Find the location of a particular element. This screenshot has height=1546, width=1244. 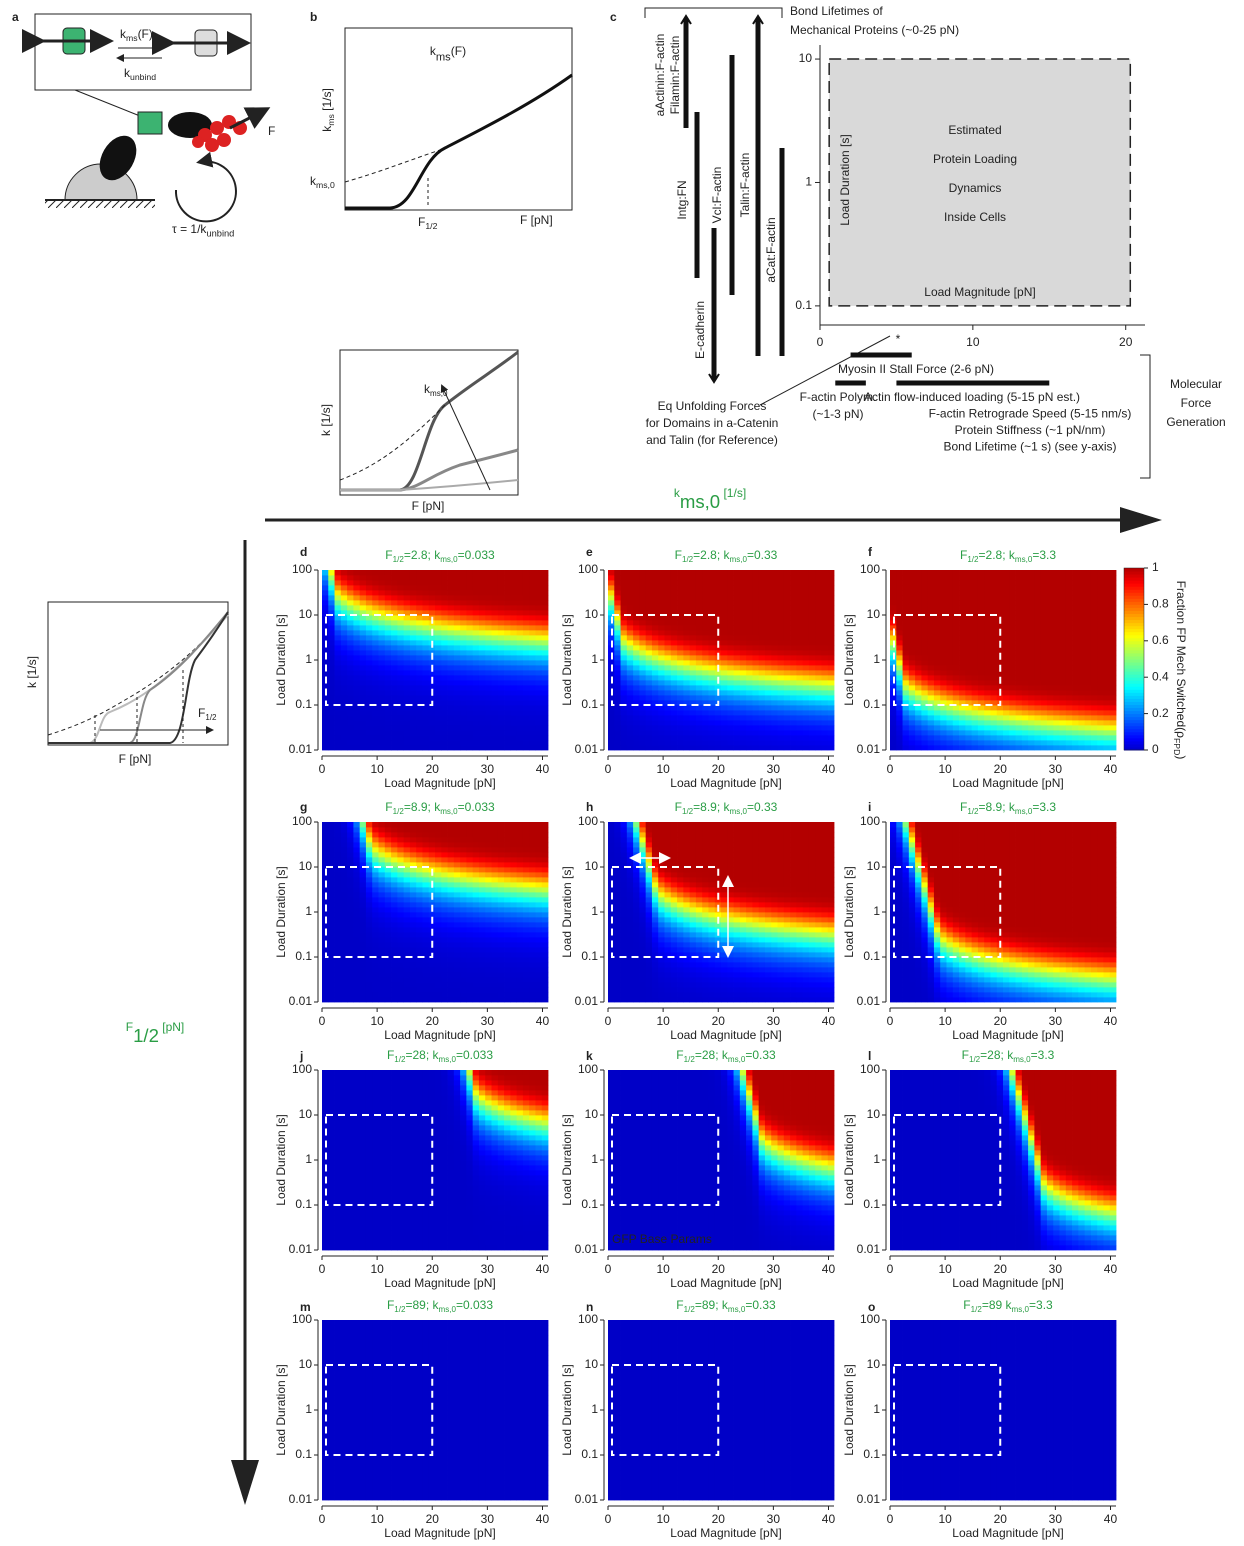

axis-title: kms,0 [1/s] is located at coordinates (710, 499).